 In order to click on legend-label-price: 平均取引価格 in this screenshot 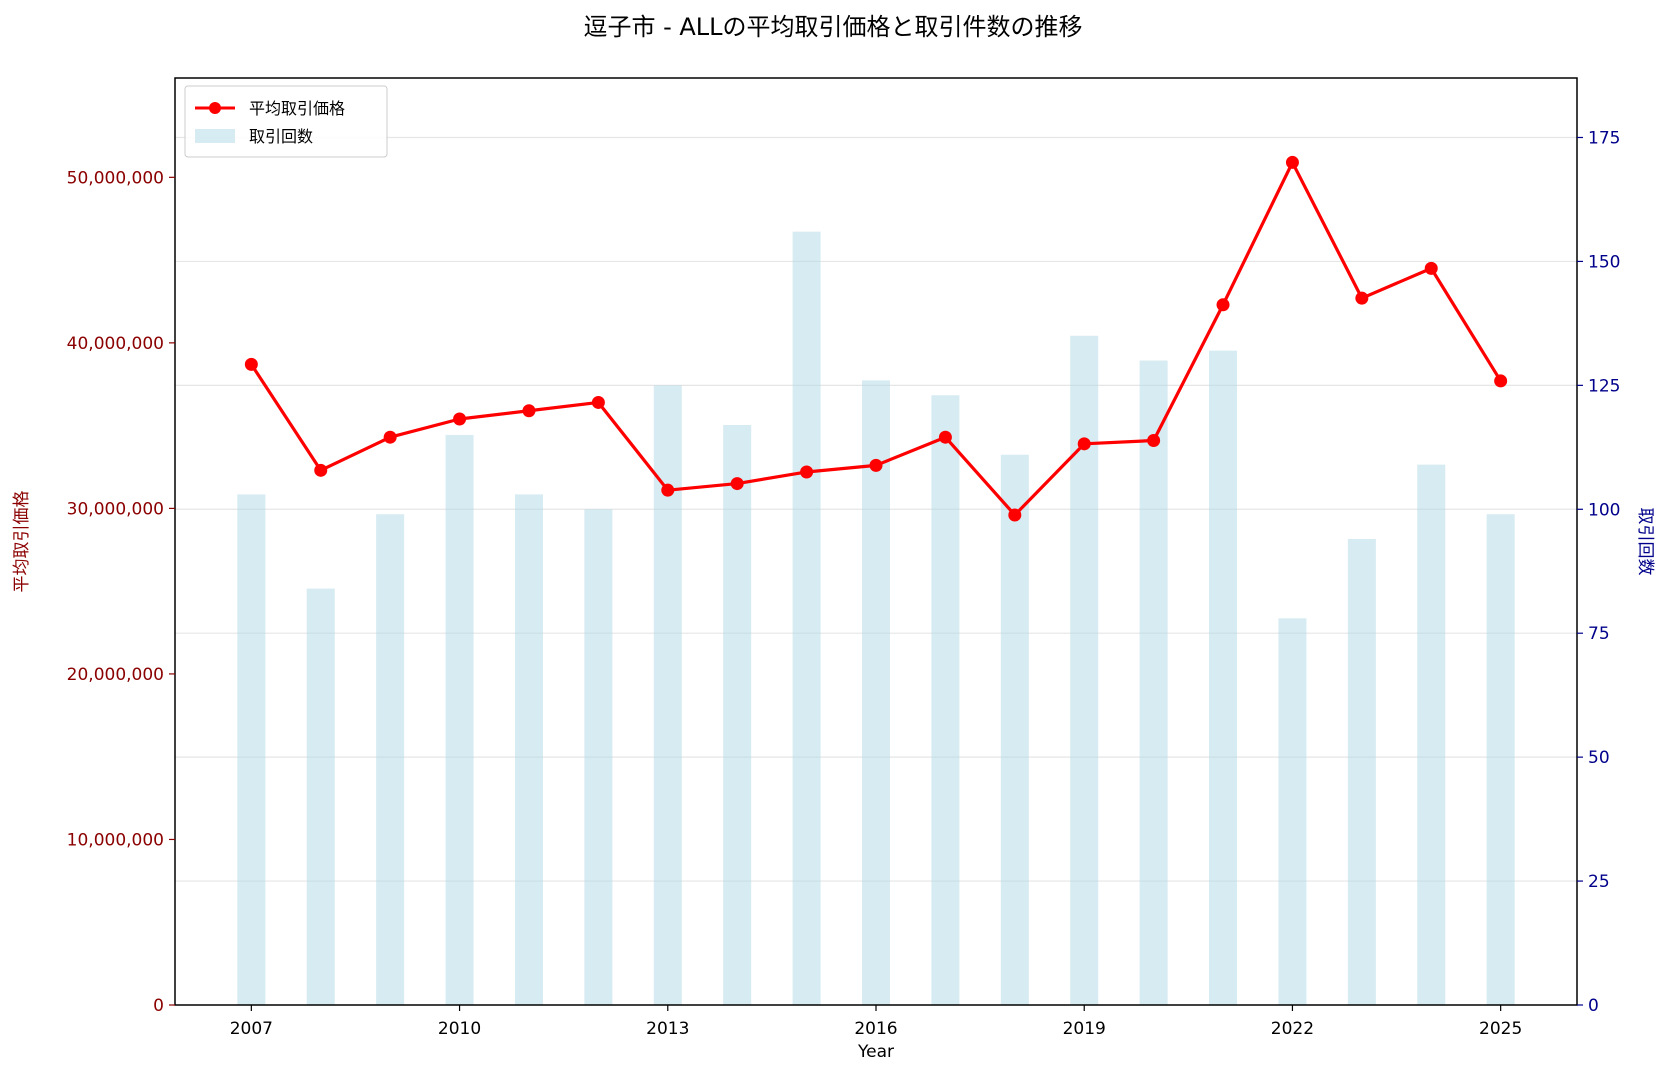, I will do `click(297, 108)`.